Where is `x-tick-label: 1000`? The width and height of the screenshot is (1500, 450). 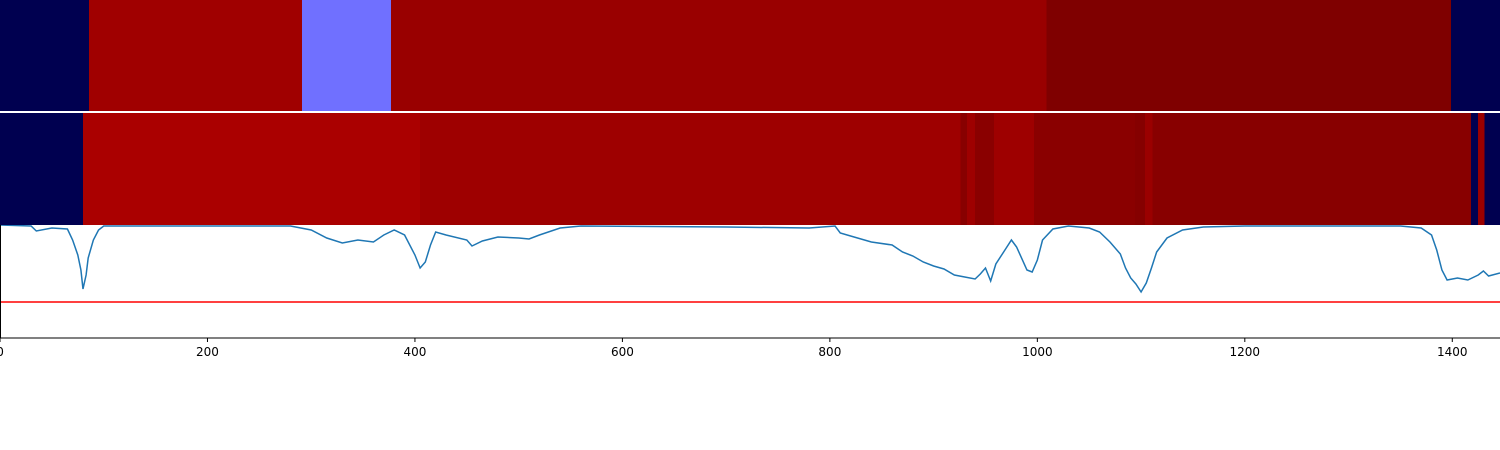 x-tick-label: 1000 is located at coordinates (1037, 352).